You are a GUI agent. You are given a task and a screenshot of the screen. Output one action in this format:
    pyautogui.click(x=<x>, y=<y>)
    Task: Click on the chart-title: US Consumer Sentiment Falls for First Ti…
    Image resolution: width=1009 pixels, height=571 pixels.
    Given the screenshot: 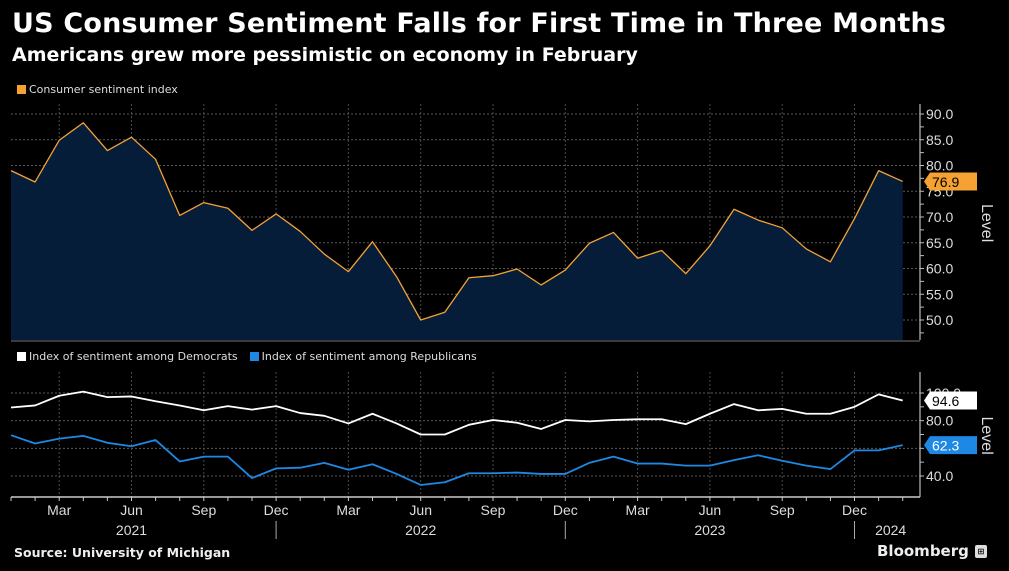 What is the action you would take?
    pyautogui.click(x=479, y=23)
    